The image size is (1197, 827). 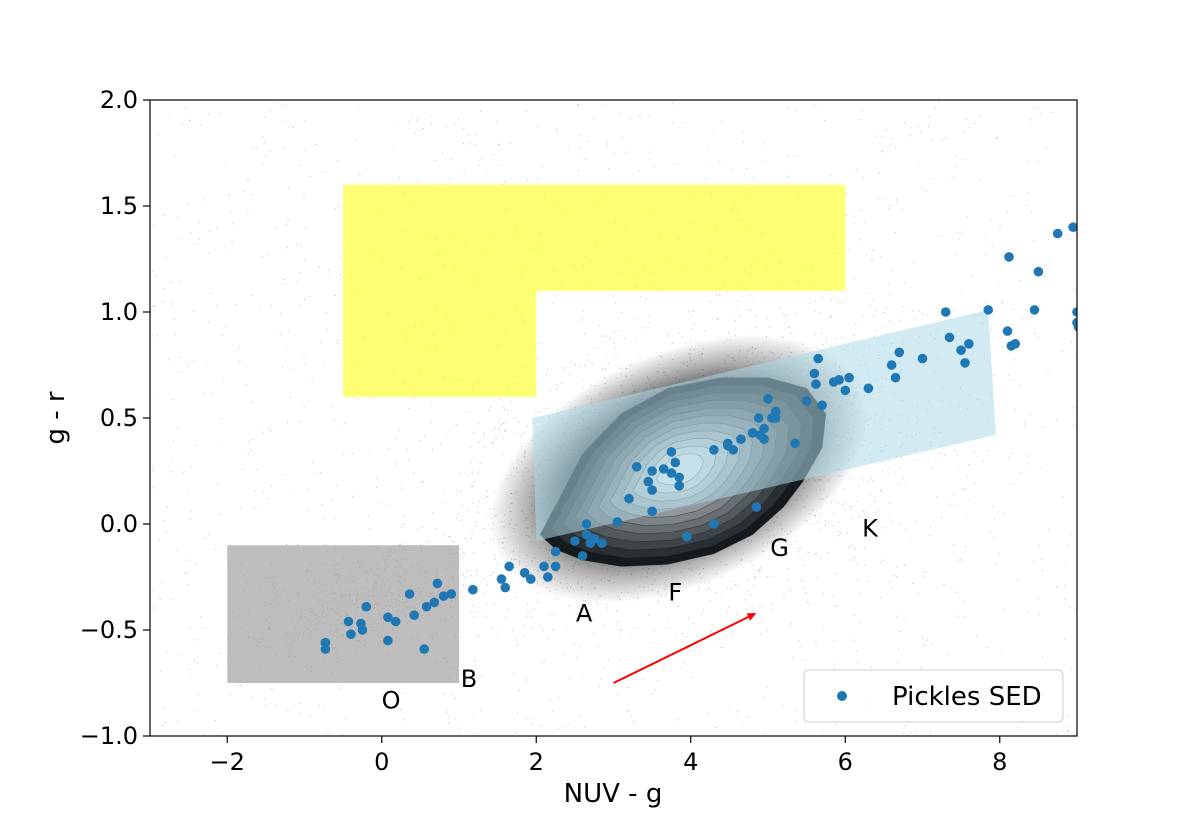 What do you see at coordinates (119, 100) in the screenshot?
I see `y-tick-label: 2.0` at bounding box center [119, 100].